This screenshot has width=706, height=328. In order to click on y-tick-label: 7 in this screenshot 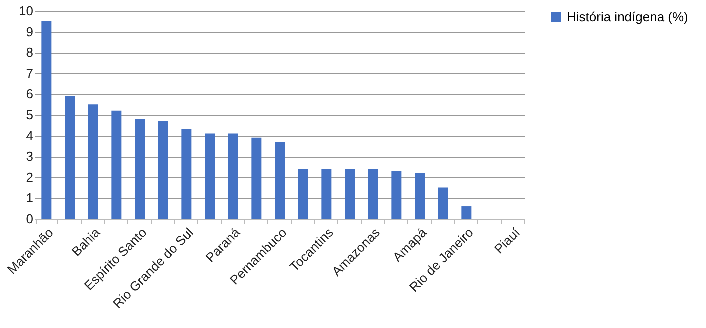, I will do `click(30, 73)`.